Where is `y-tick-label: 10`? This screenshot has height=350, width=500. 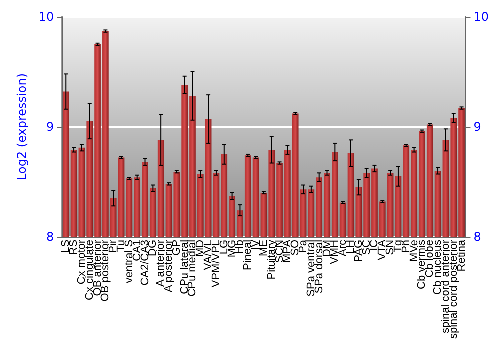
y-tick-label: 10 is located at coordinates (46, 17).